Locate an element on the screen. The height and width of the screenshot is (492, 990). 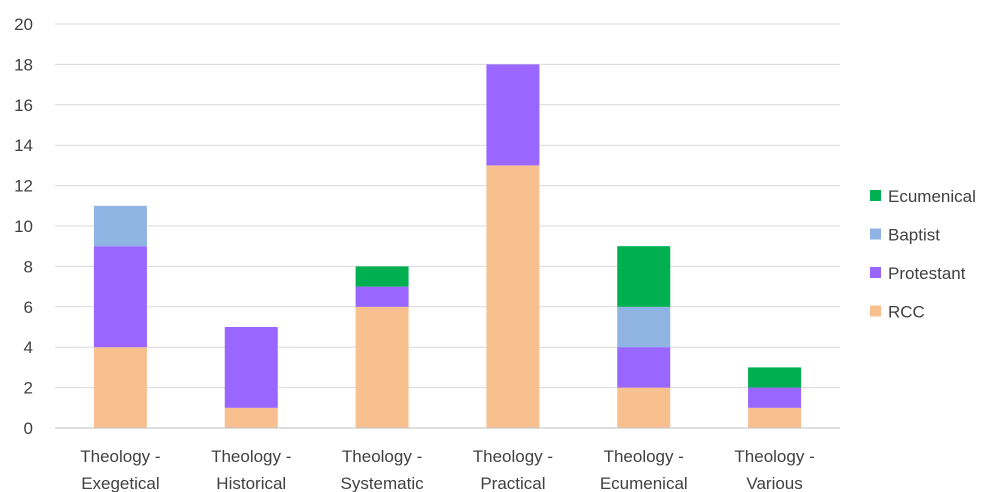
y-axis-tick-labels: 0 2 4 6 8 10 12 14 16 18 20 is located at coordinates (23, 226).